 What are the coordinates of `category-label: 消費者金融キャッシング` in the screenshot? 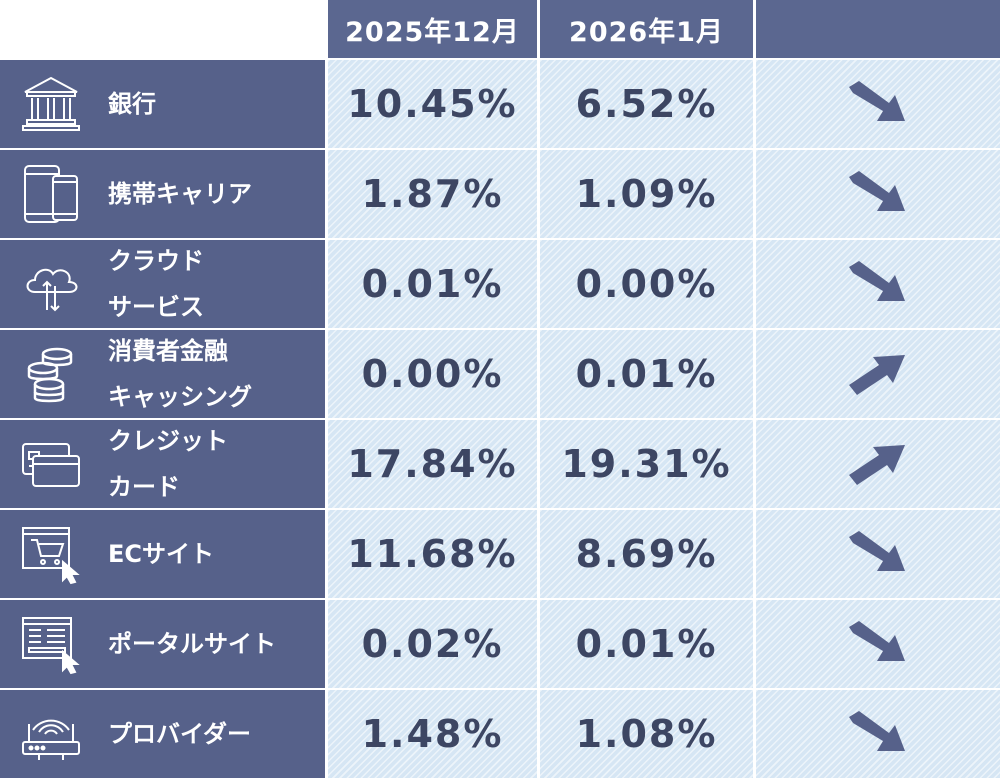 It's located at (215, 374).